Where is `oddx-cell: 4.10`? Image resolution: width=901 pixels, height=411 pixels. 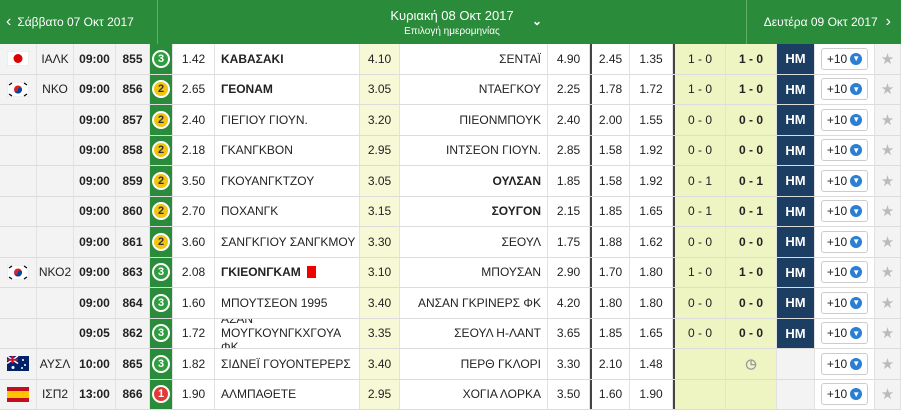
oddx-cell: 4.10 is located at coordinates (380, 59).